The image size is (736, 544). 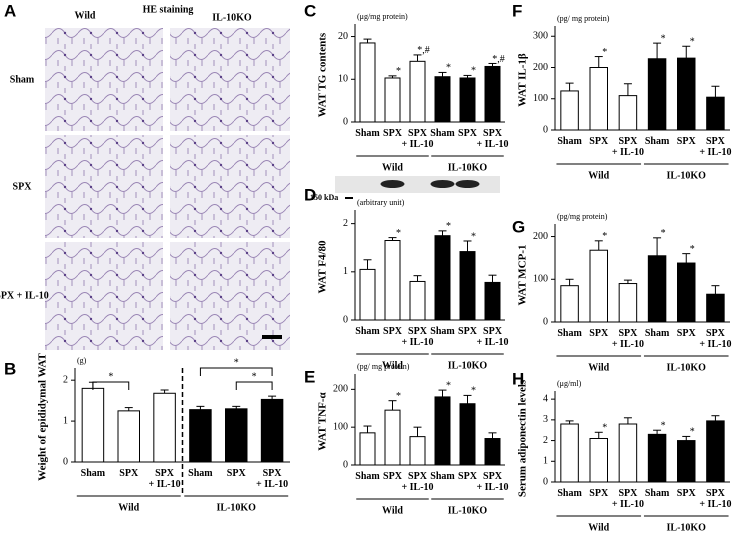 What do you see at coordinates (10, 10) in the screenshot?
I see `panel-letter: A` at bounding box center [10, 10].